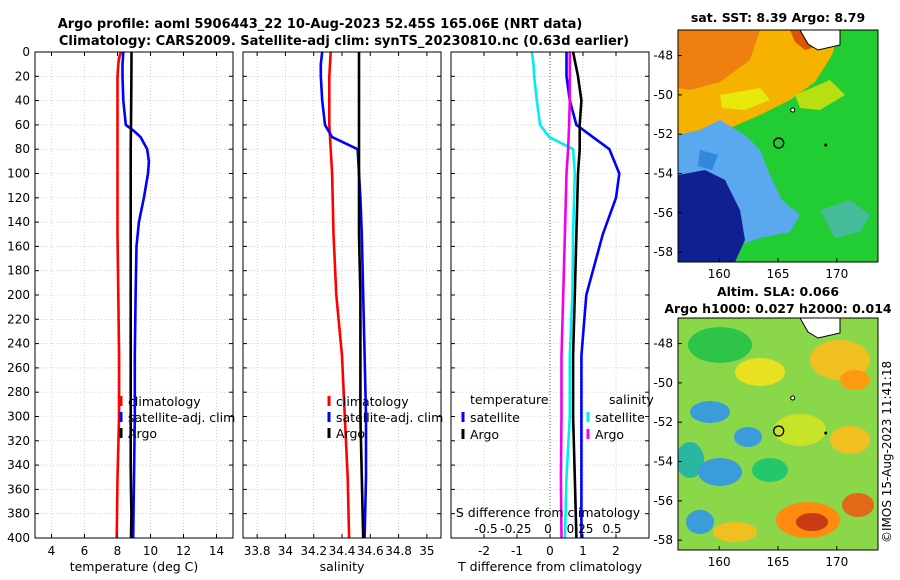 Image resolution: width=900 pixels, height=580 pixels. What do you see at coordinates (22, 125) in the screenshot?
I see `y-tick-label: 60` at bounding box center [22, 125].